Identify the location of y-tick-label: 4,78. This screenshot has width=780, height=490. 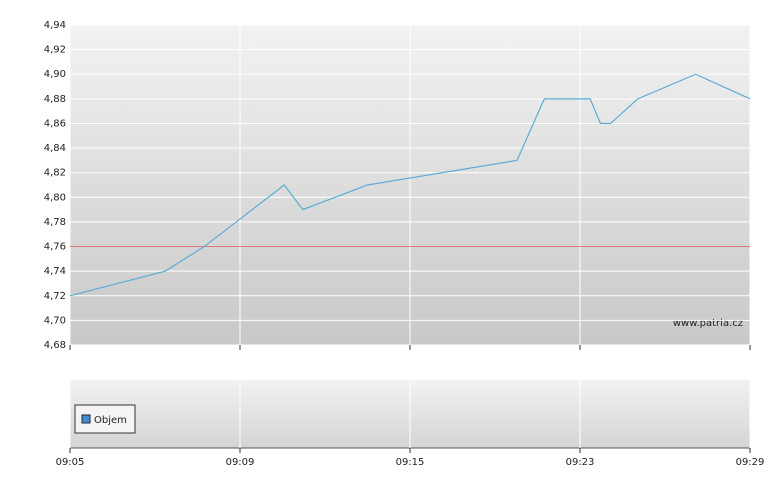
(55, 222).